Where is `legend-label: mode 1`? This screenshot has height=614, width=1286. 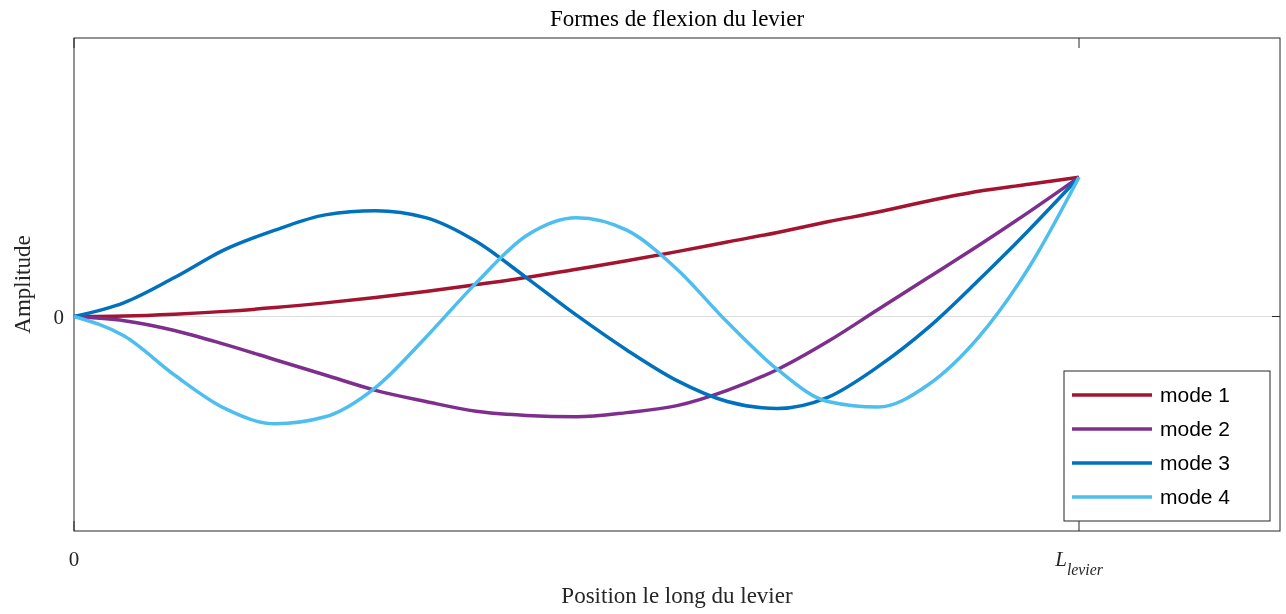 legend-label: mode 1 is located at coordinates (1195, 394).